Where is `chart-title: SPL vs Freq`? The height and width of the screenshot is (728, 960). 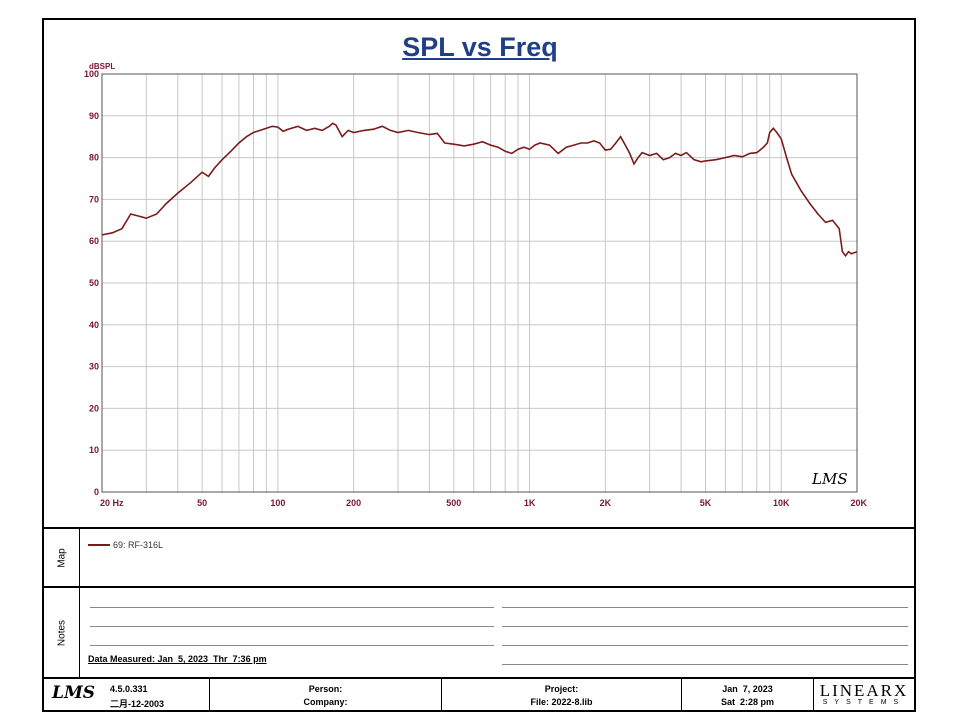 chart-title: SPL vs Freq is located at coordinates (480, 47).